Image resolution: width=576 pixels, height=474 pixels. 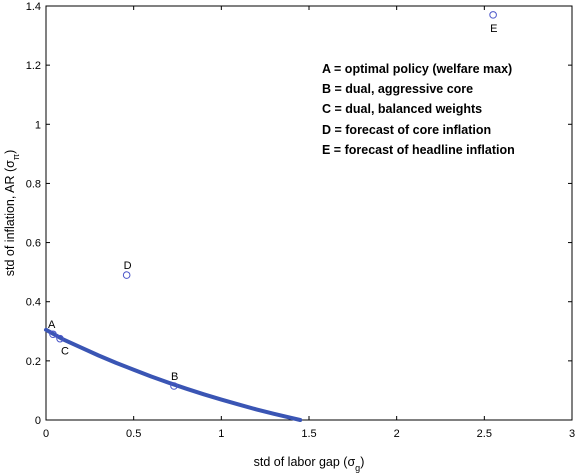 What do you see at coordinates (33, 184) in the screenshot?
I see `y-tick-label: 0.8` at bounding box center [33, 184].